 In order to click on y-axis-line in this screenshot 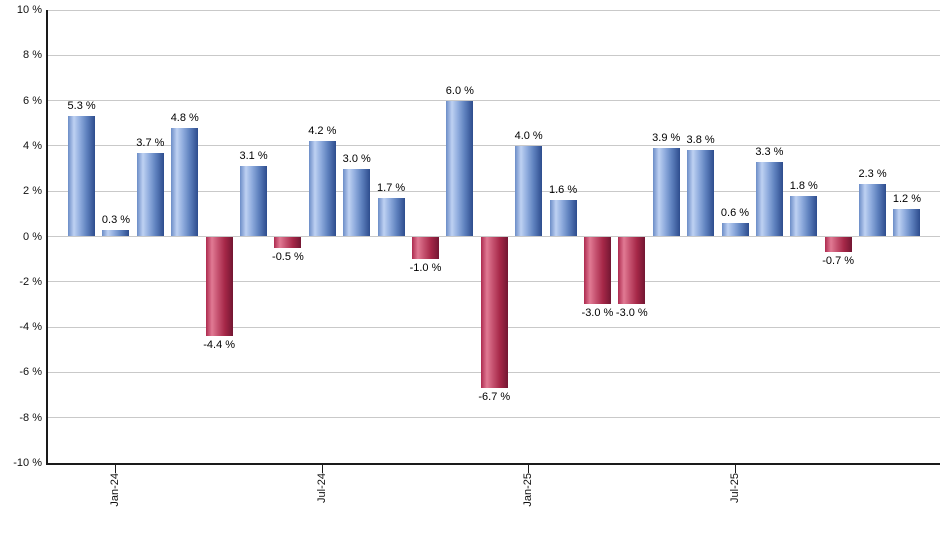, I will do `click(47, 237)`.